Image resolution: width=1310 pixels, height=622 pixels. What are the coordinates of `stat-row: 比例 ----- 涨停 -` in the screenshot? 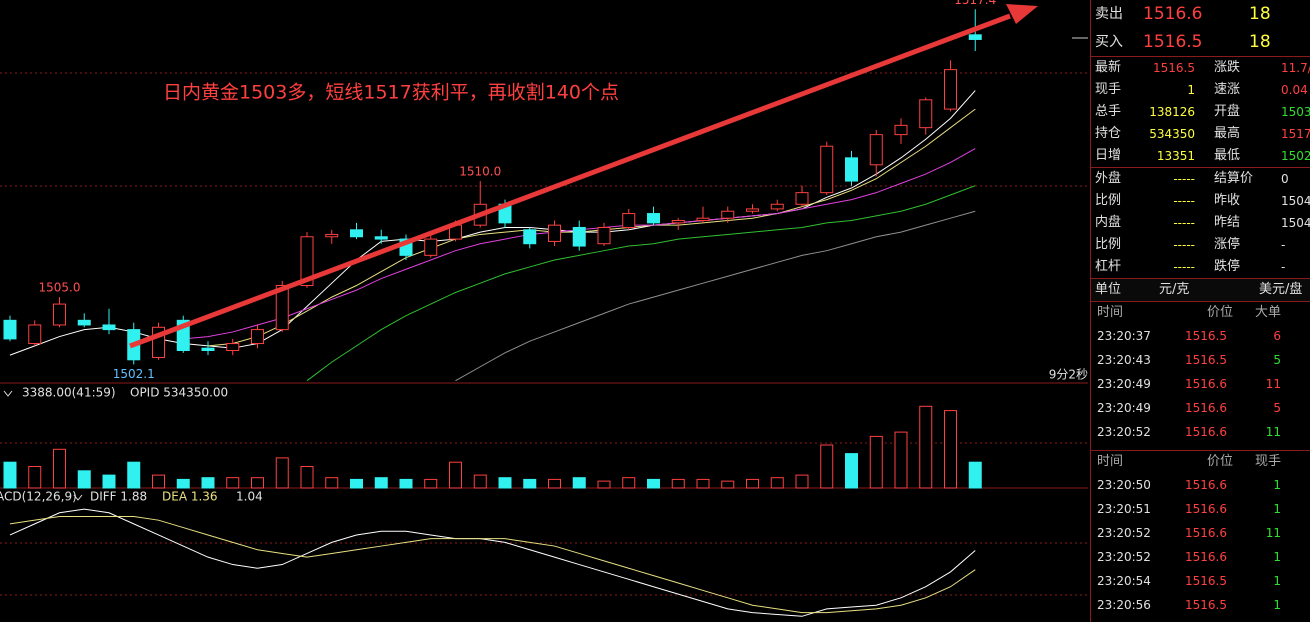 It's located at (1200, 245).